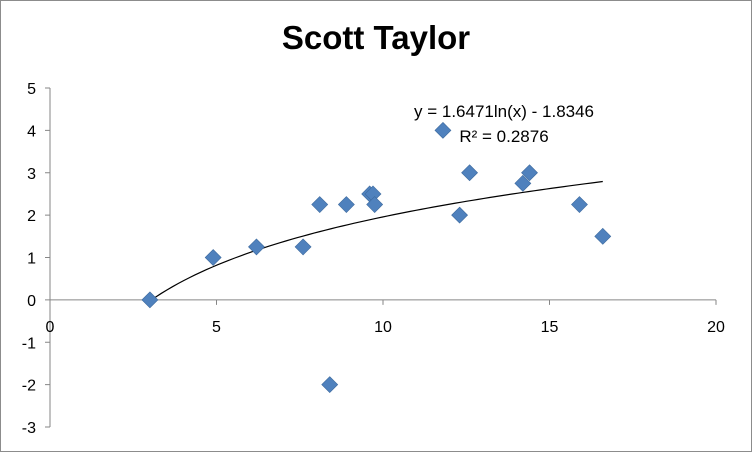 This screenshot has height=452, width=752. Describe the element at coordinates (29, 428) in the screenshot. I see `y-tick-label: -3` at that location.